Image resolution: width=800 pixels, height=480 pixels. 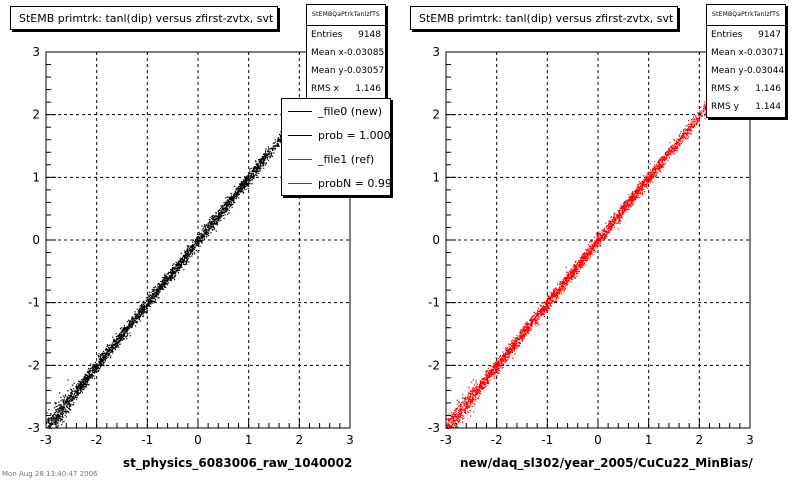 What do you see at coordinates (34, 365) in the screenshot?
I see `left-y-tick-label: -2` at bounding box center [34, 365].